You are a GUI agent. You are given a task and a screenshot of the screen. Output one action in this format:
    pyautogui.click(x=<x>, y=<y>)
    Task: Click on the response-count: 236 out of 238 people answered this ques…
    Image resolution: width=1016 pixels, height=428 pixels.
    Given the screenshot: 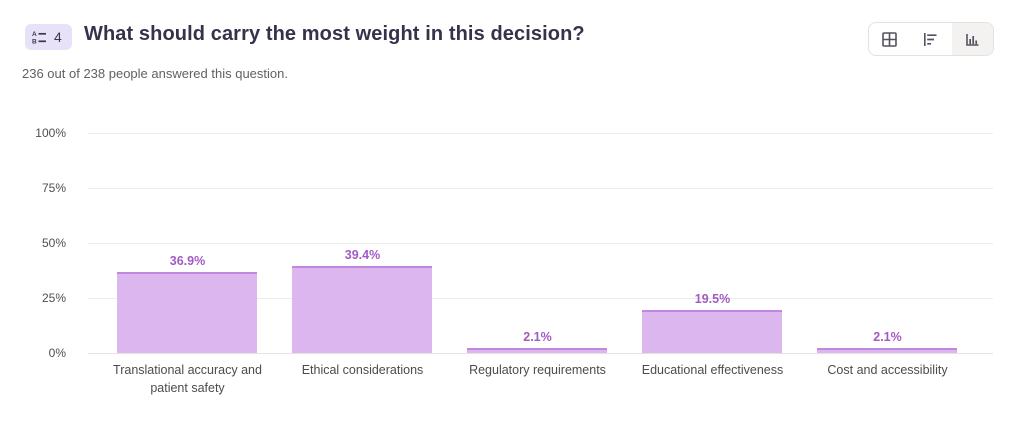 What is the action you would take?
    pyautogui.click(x=155, y=73)
    